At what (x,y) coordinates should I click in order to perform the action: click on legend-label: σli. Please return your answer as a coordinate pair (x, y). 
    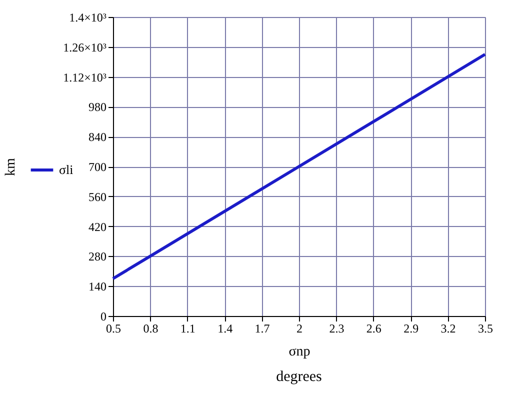
    Looking at the image, I should click on (66, 169).